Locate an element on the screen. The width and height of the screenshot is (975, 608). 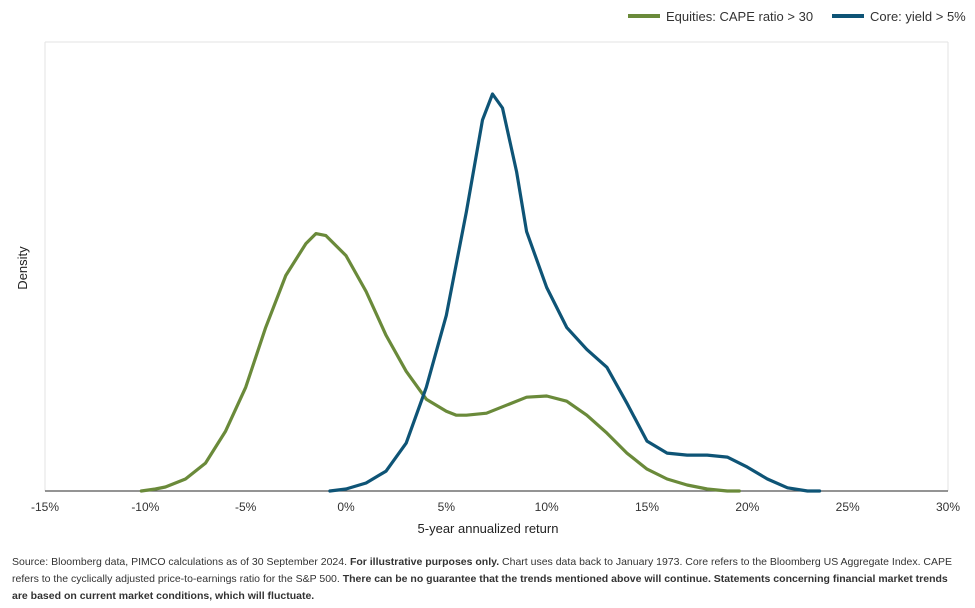
x-axis-title: 5-year annualized return is located at coordinates (488, 528).